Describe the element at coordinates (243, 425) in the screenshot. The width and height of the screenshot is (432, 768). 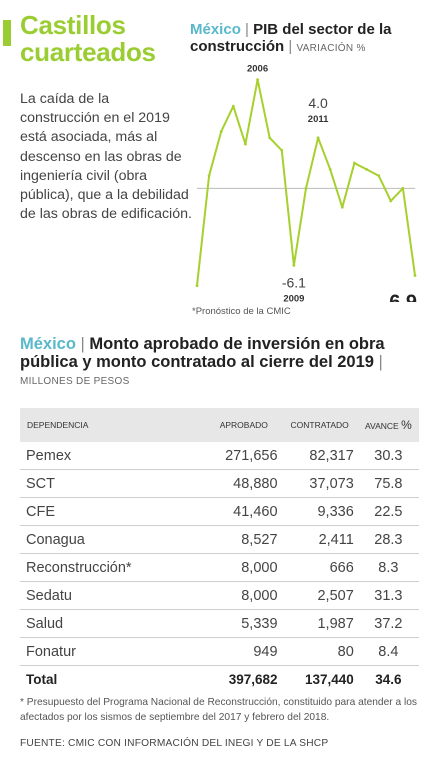
I see `header-aprobado: APROBADO` at that location.